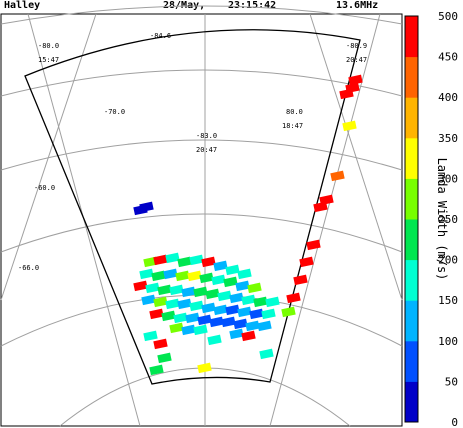 The image size is (463, 428). What do you see at coordinates (114, 112) in the screenshot?
I see `grid-label-lat-2: -70.0` at bounding box center [114, 112].